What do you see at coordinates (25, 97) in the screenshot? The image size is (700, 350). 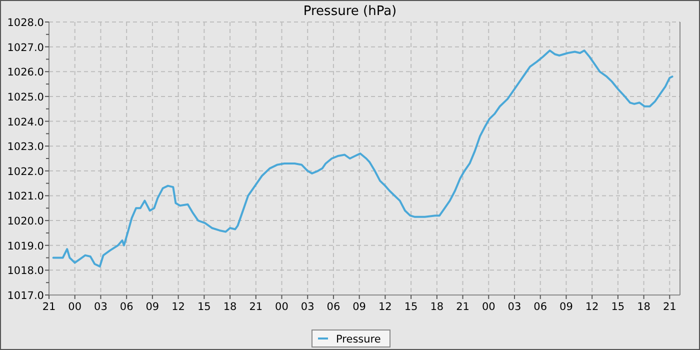 I see `y-tick-label: 1025.0` at bounding box center [25, 97].